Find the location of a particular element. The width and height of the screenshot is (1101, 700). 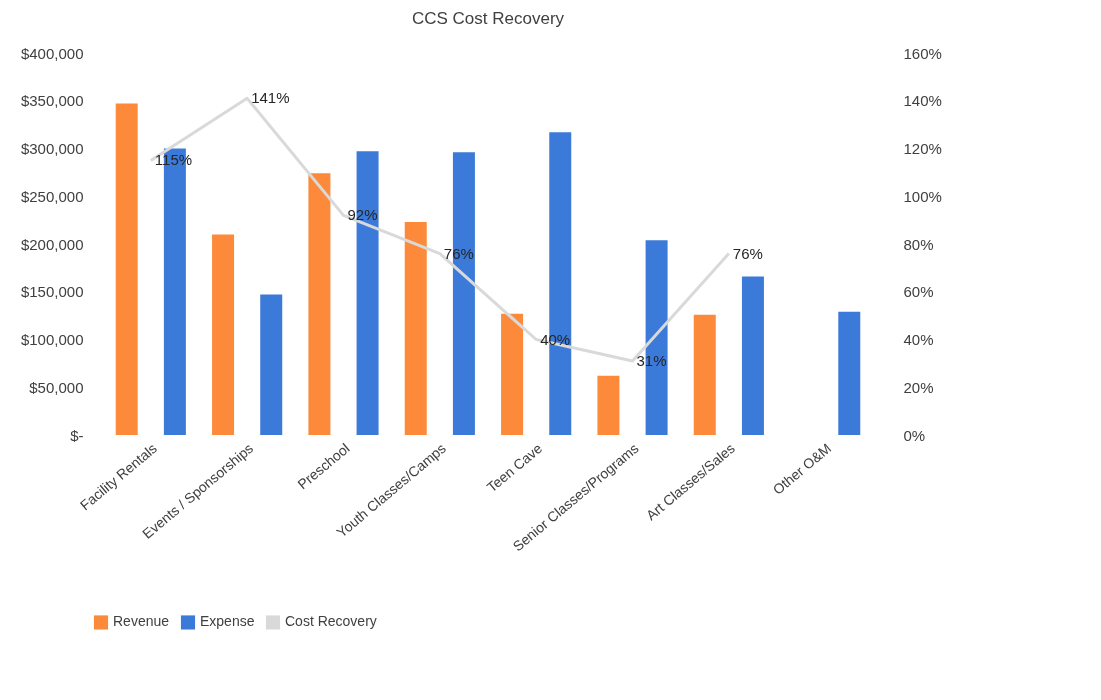

y-tick-label: $250,000 is located at coordinates (52, 196).